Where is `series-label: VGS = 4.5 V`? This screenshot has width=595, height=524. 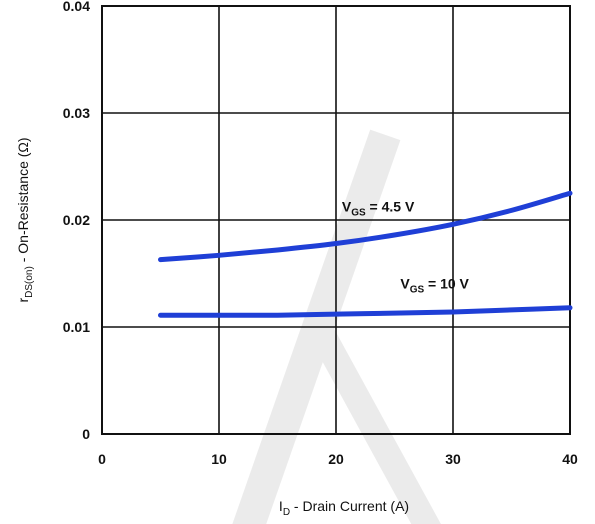
series-label: VGS = 4.5 V is located at coordinates (378, 208).